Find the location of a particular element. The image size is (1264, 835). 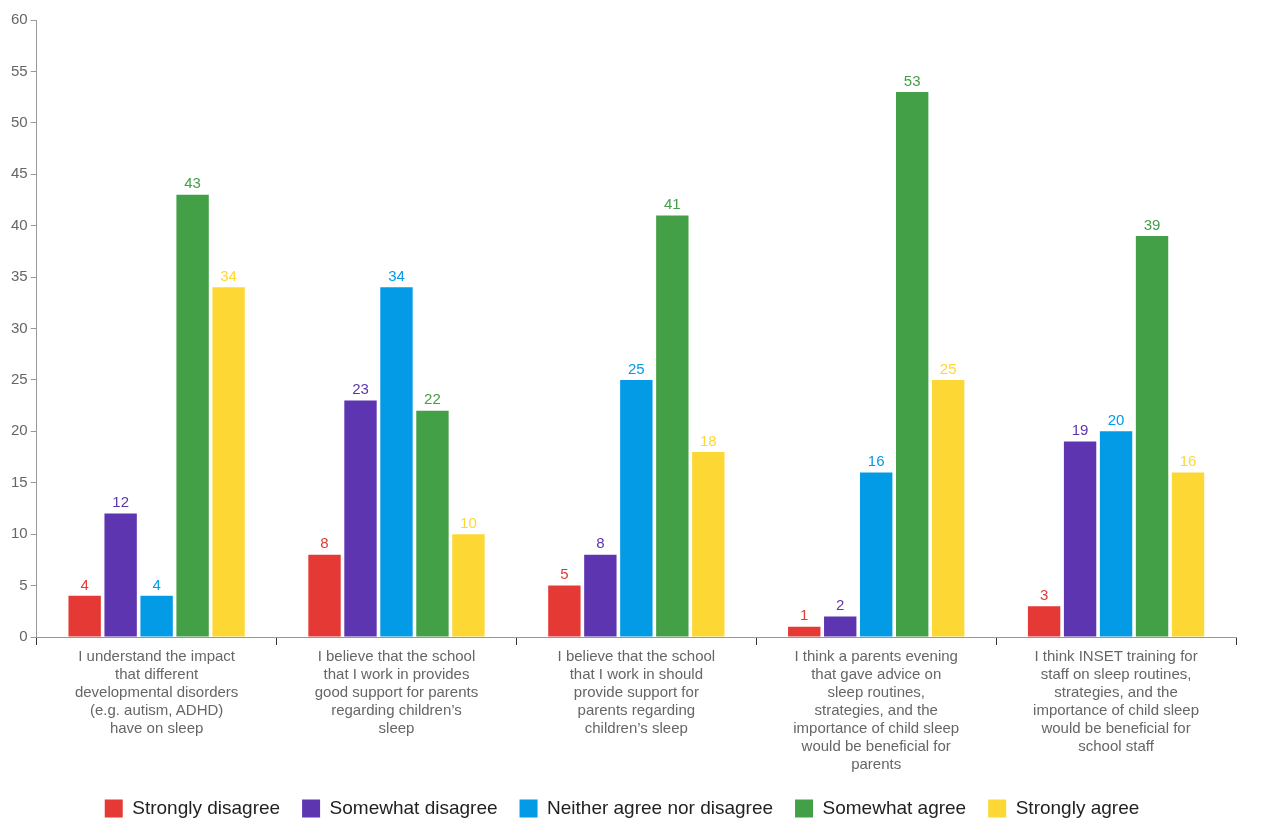

legend-label: Strongly agree is located at coordinates (1077, 807).